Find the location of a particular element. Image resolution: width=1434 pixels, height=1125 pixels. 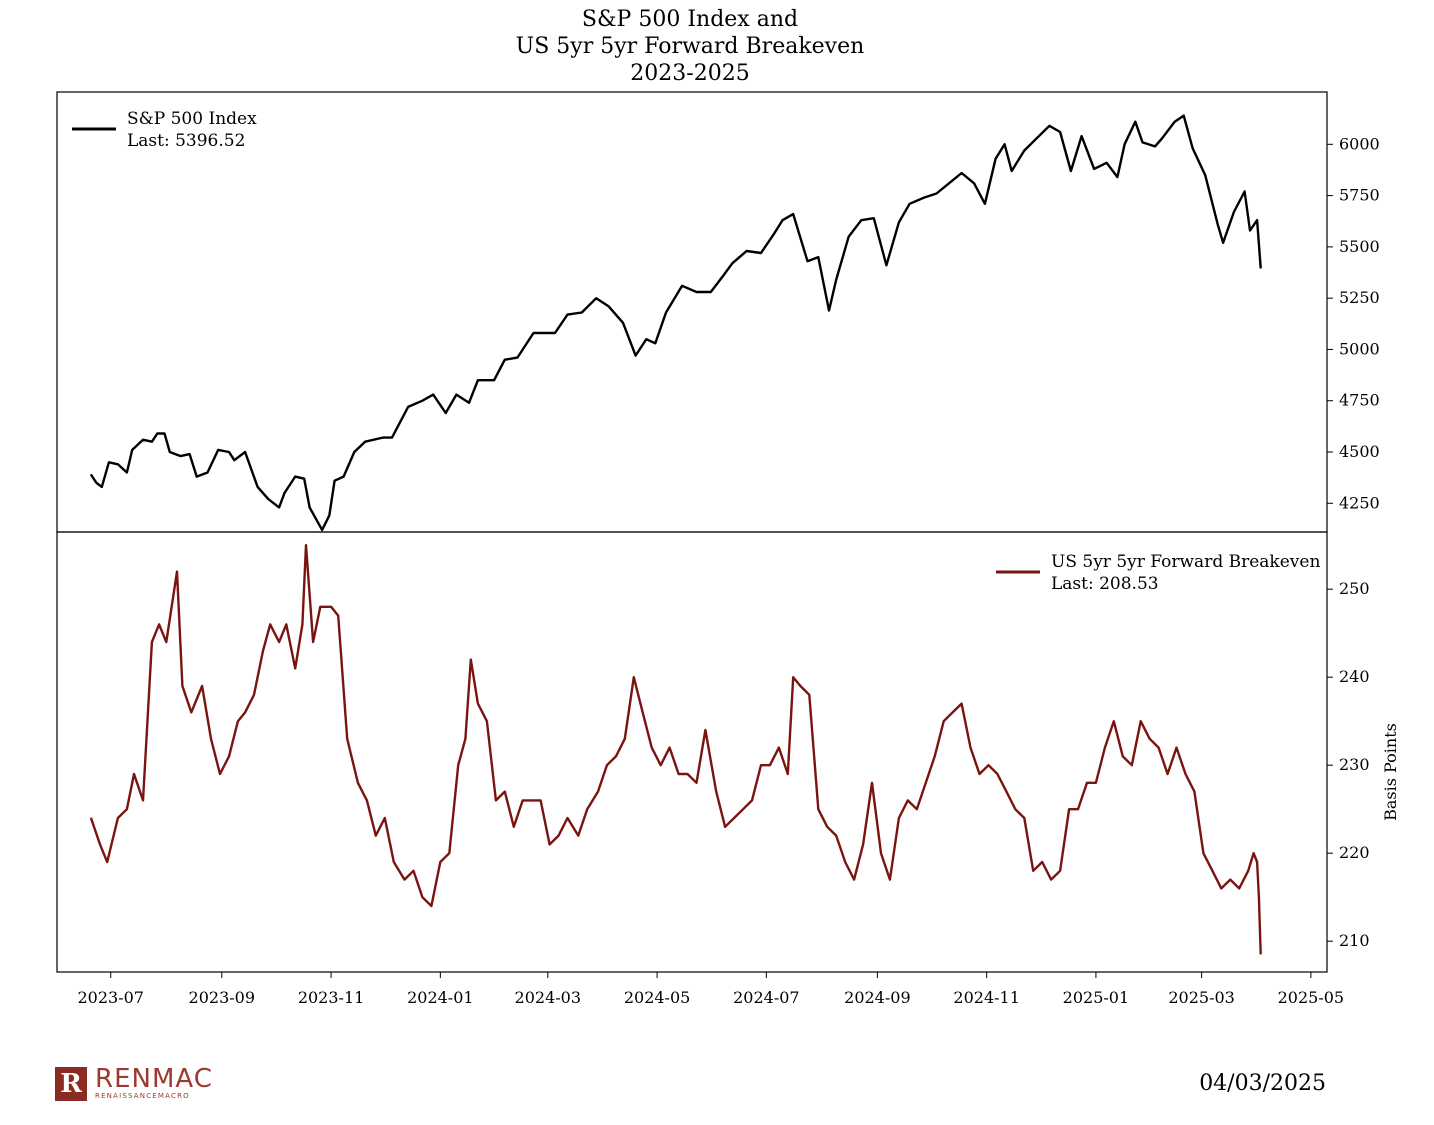

top-legend-last: Last: 5396.52 is located at coordinates (186, 141).